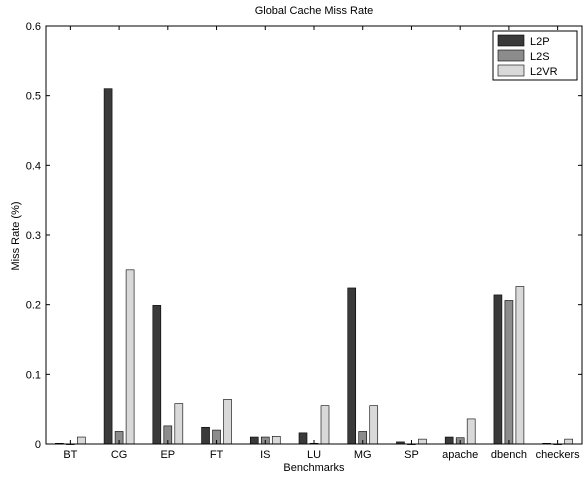 The width and height of the screenshot is (584, 482). I want to click on bar-l2s-dbench, so click(509, 372).